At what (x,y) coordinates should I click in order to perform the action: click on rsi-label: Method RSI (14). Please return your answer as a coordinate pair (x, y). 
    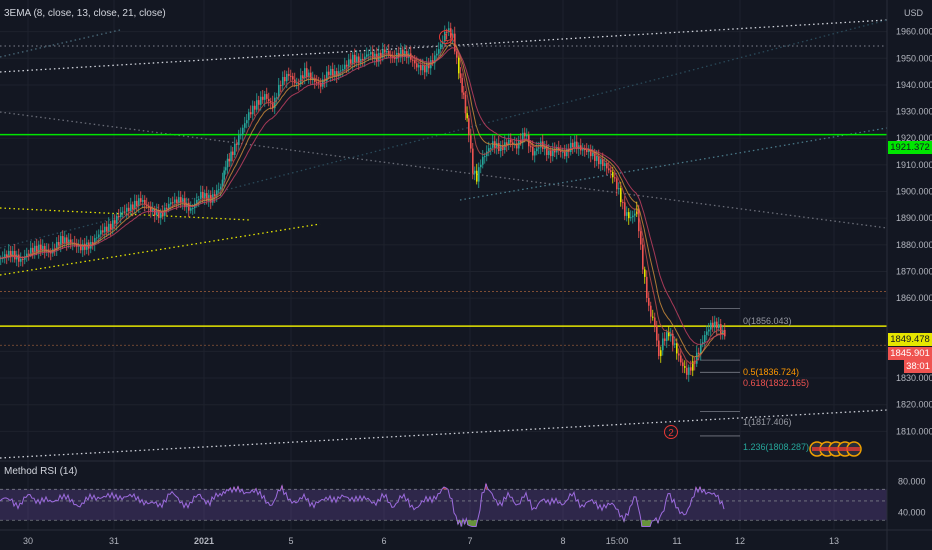
    Looking at the image, I should click on (41, 471).